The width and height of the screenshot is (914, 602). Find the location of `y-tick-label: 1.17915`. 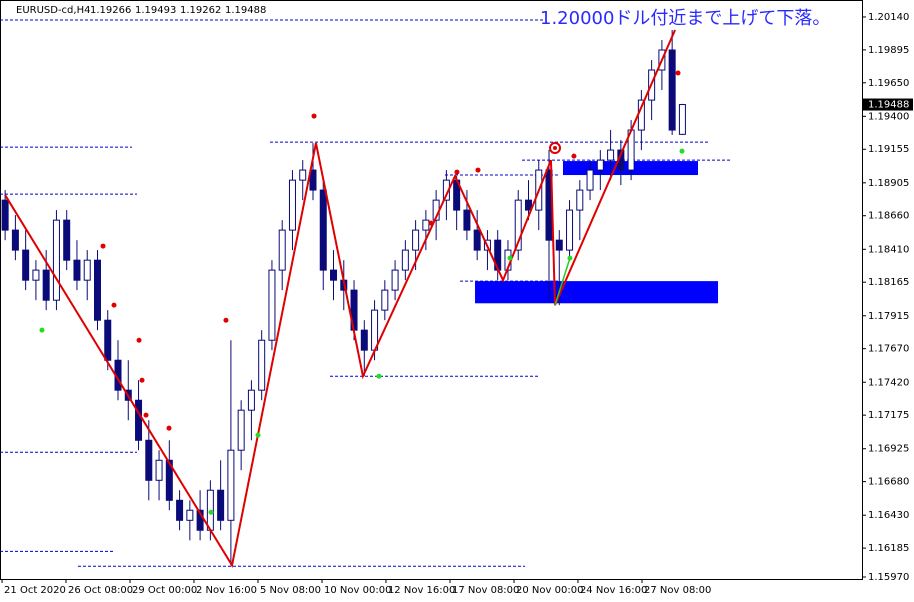

y-tick-label: 1.17915 is located at coordinates (888, 316).